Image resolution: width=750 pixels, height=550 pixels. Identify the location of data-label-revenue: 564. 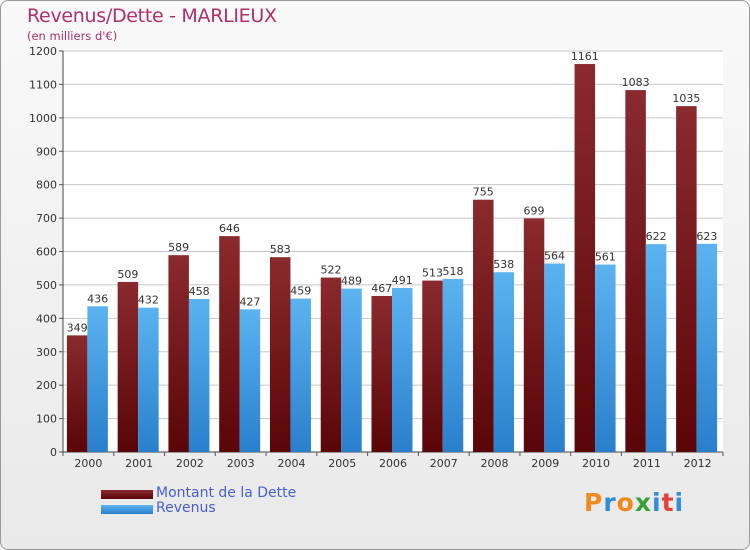
(554, 256).